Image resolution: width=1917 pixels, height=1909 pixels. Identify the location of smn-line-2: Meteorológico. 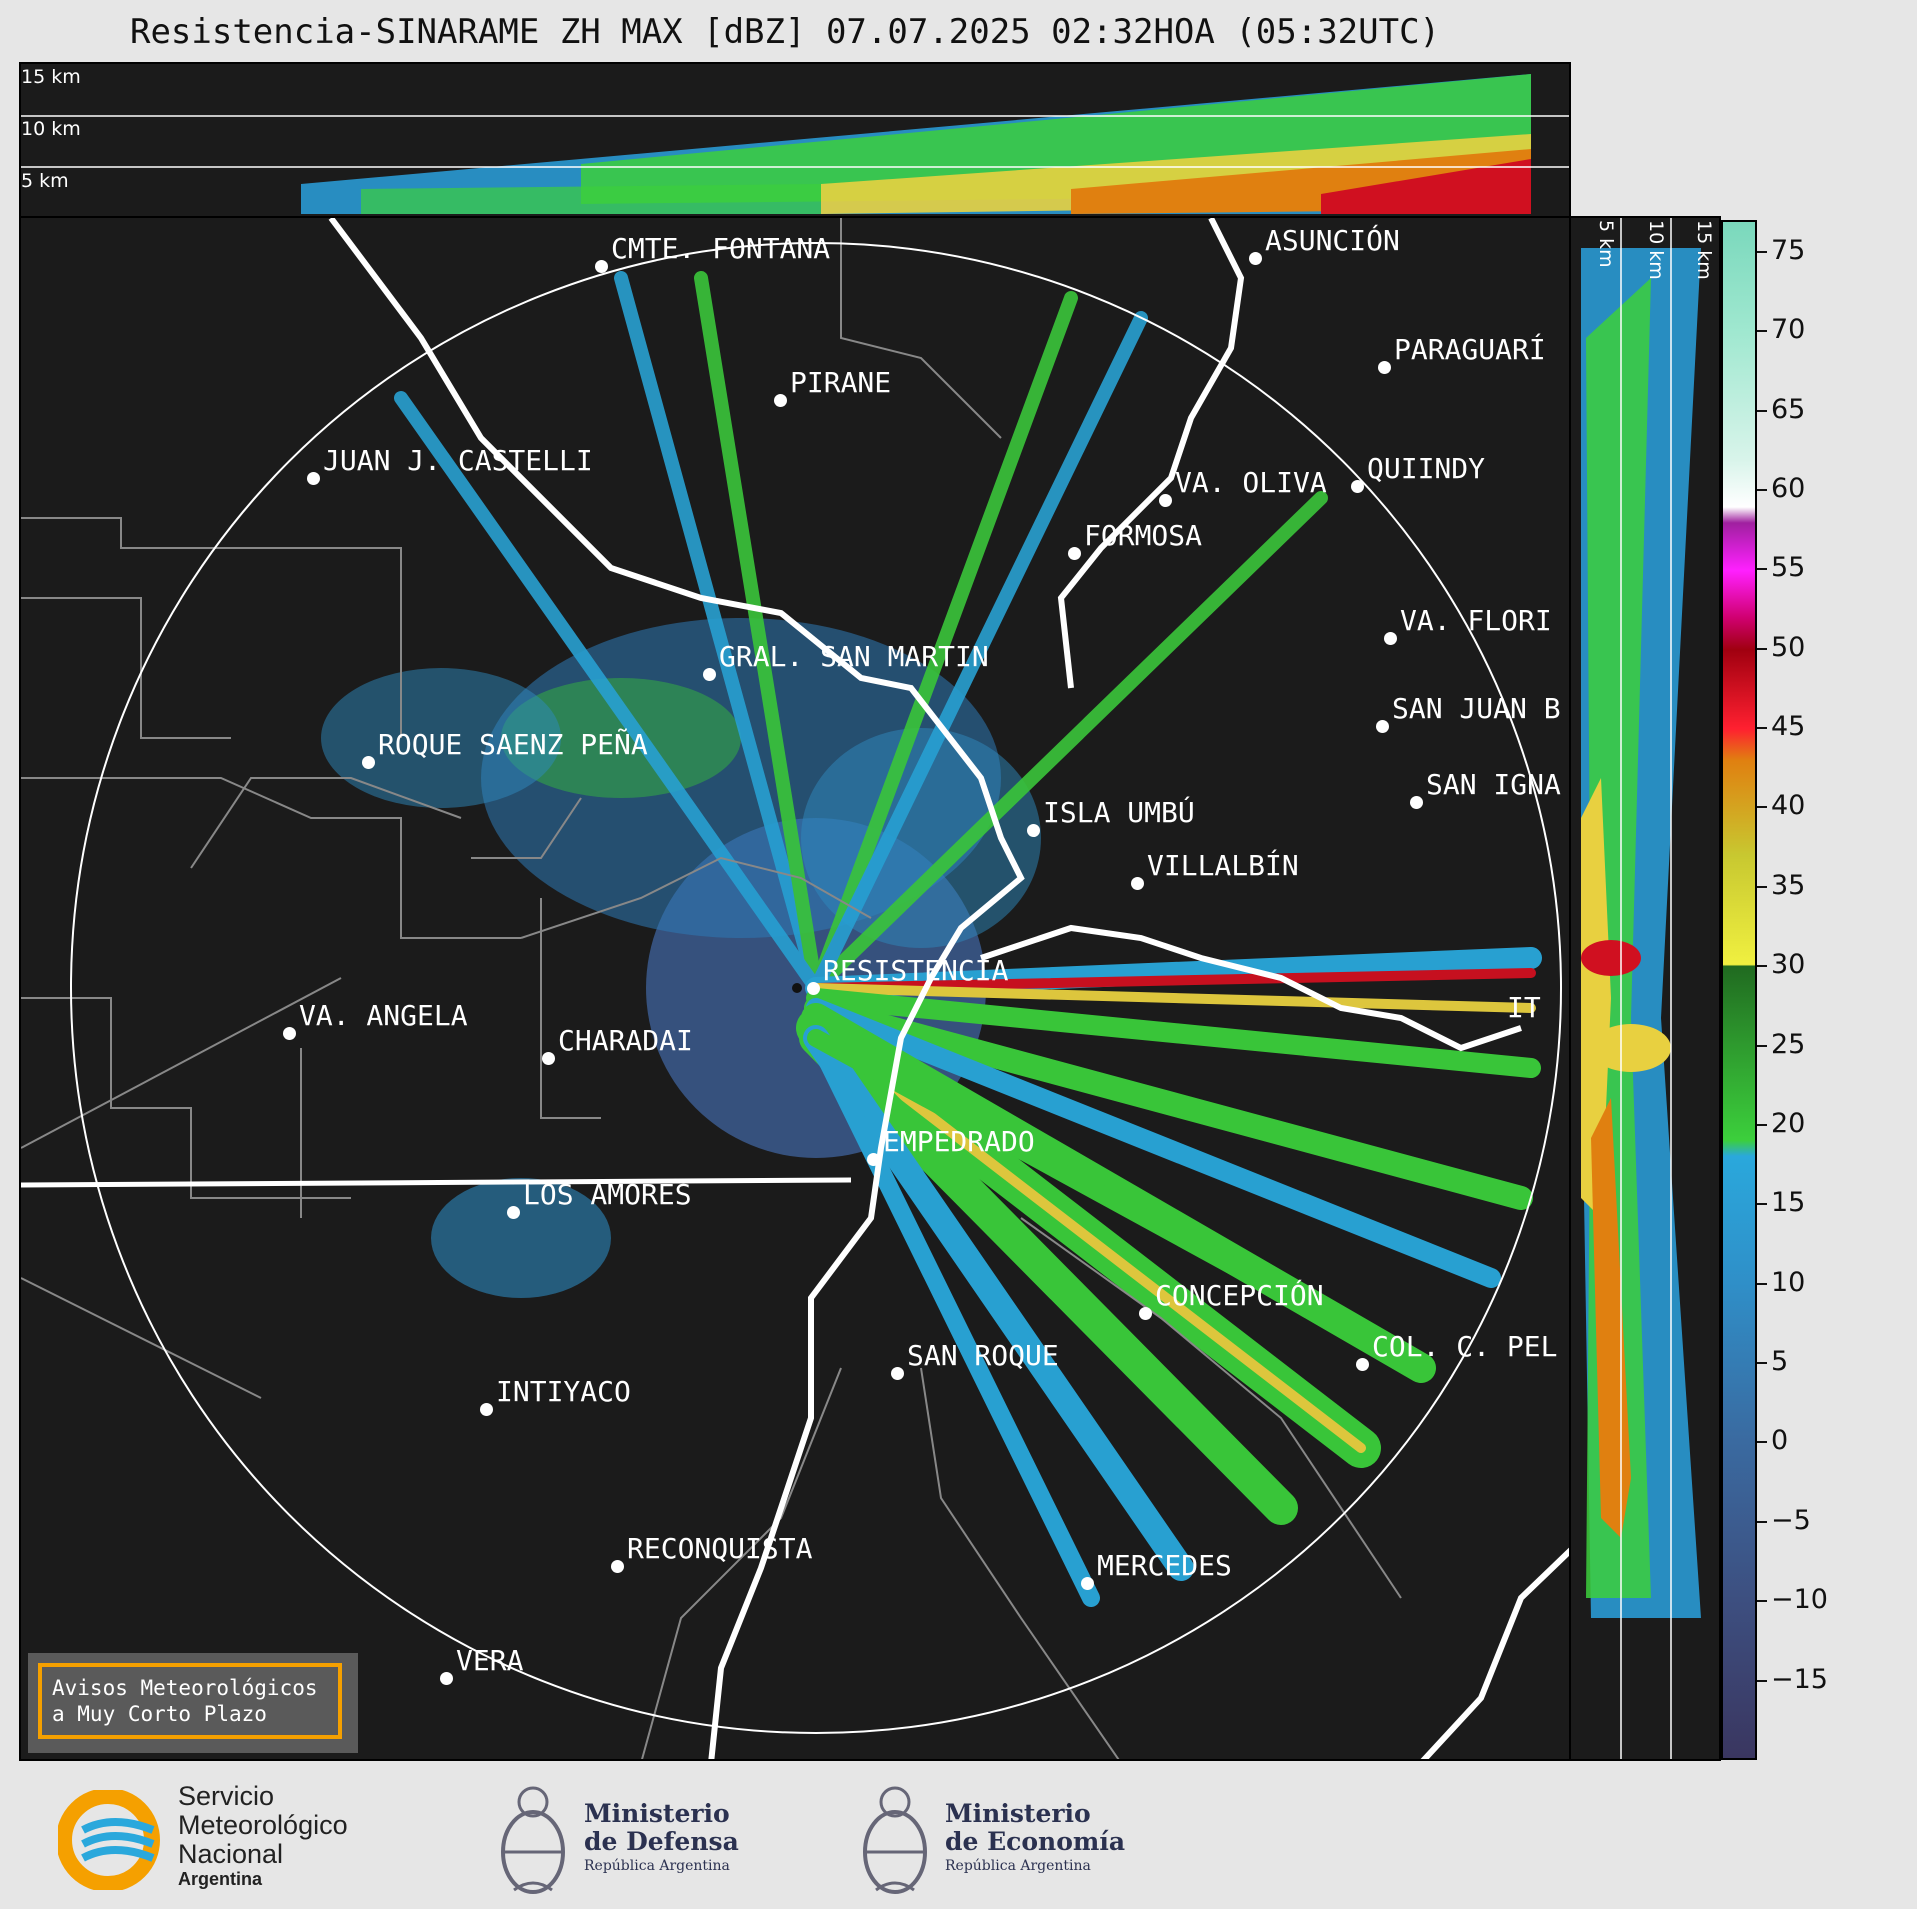
(263, 1825).